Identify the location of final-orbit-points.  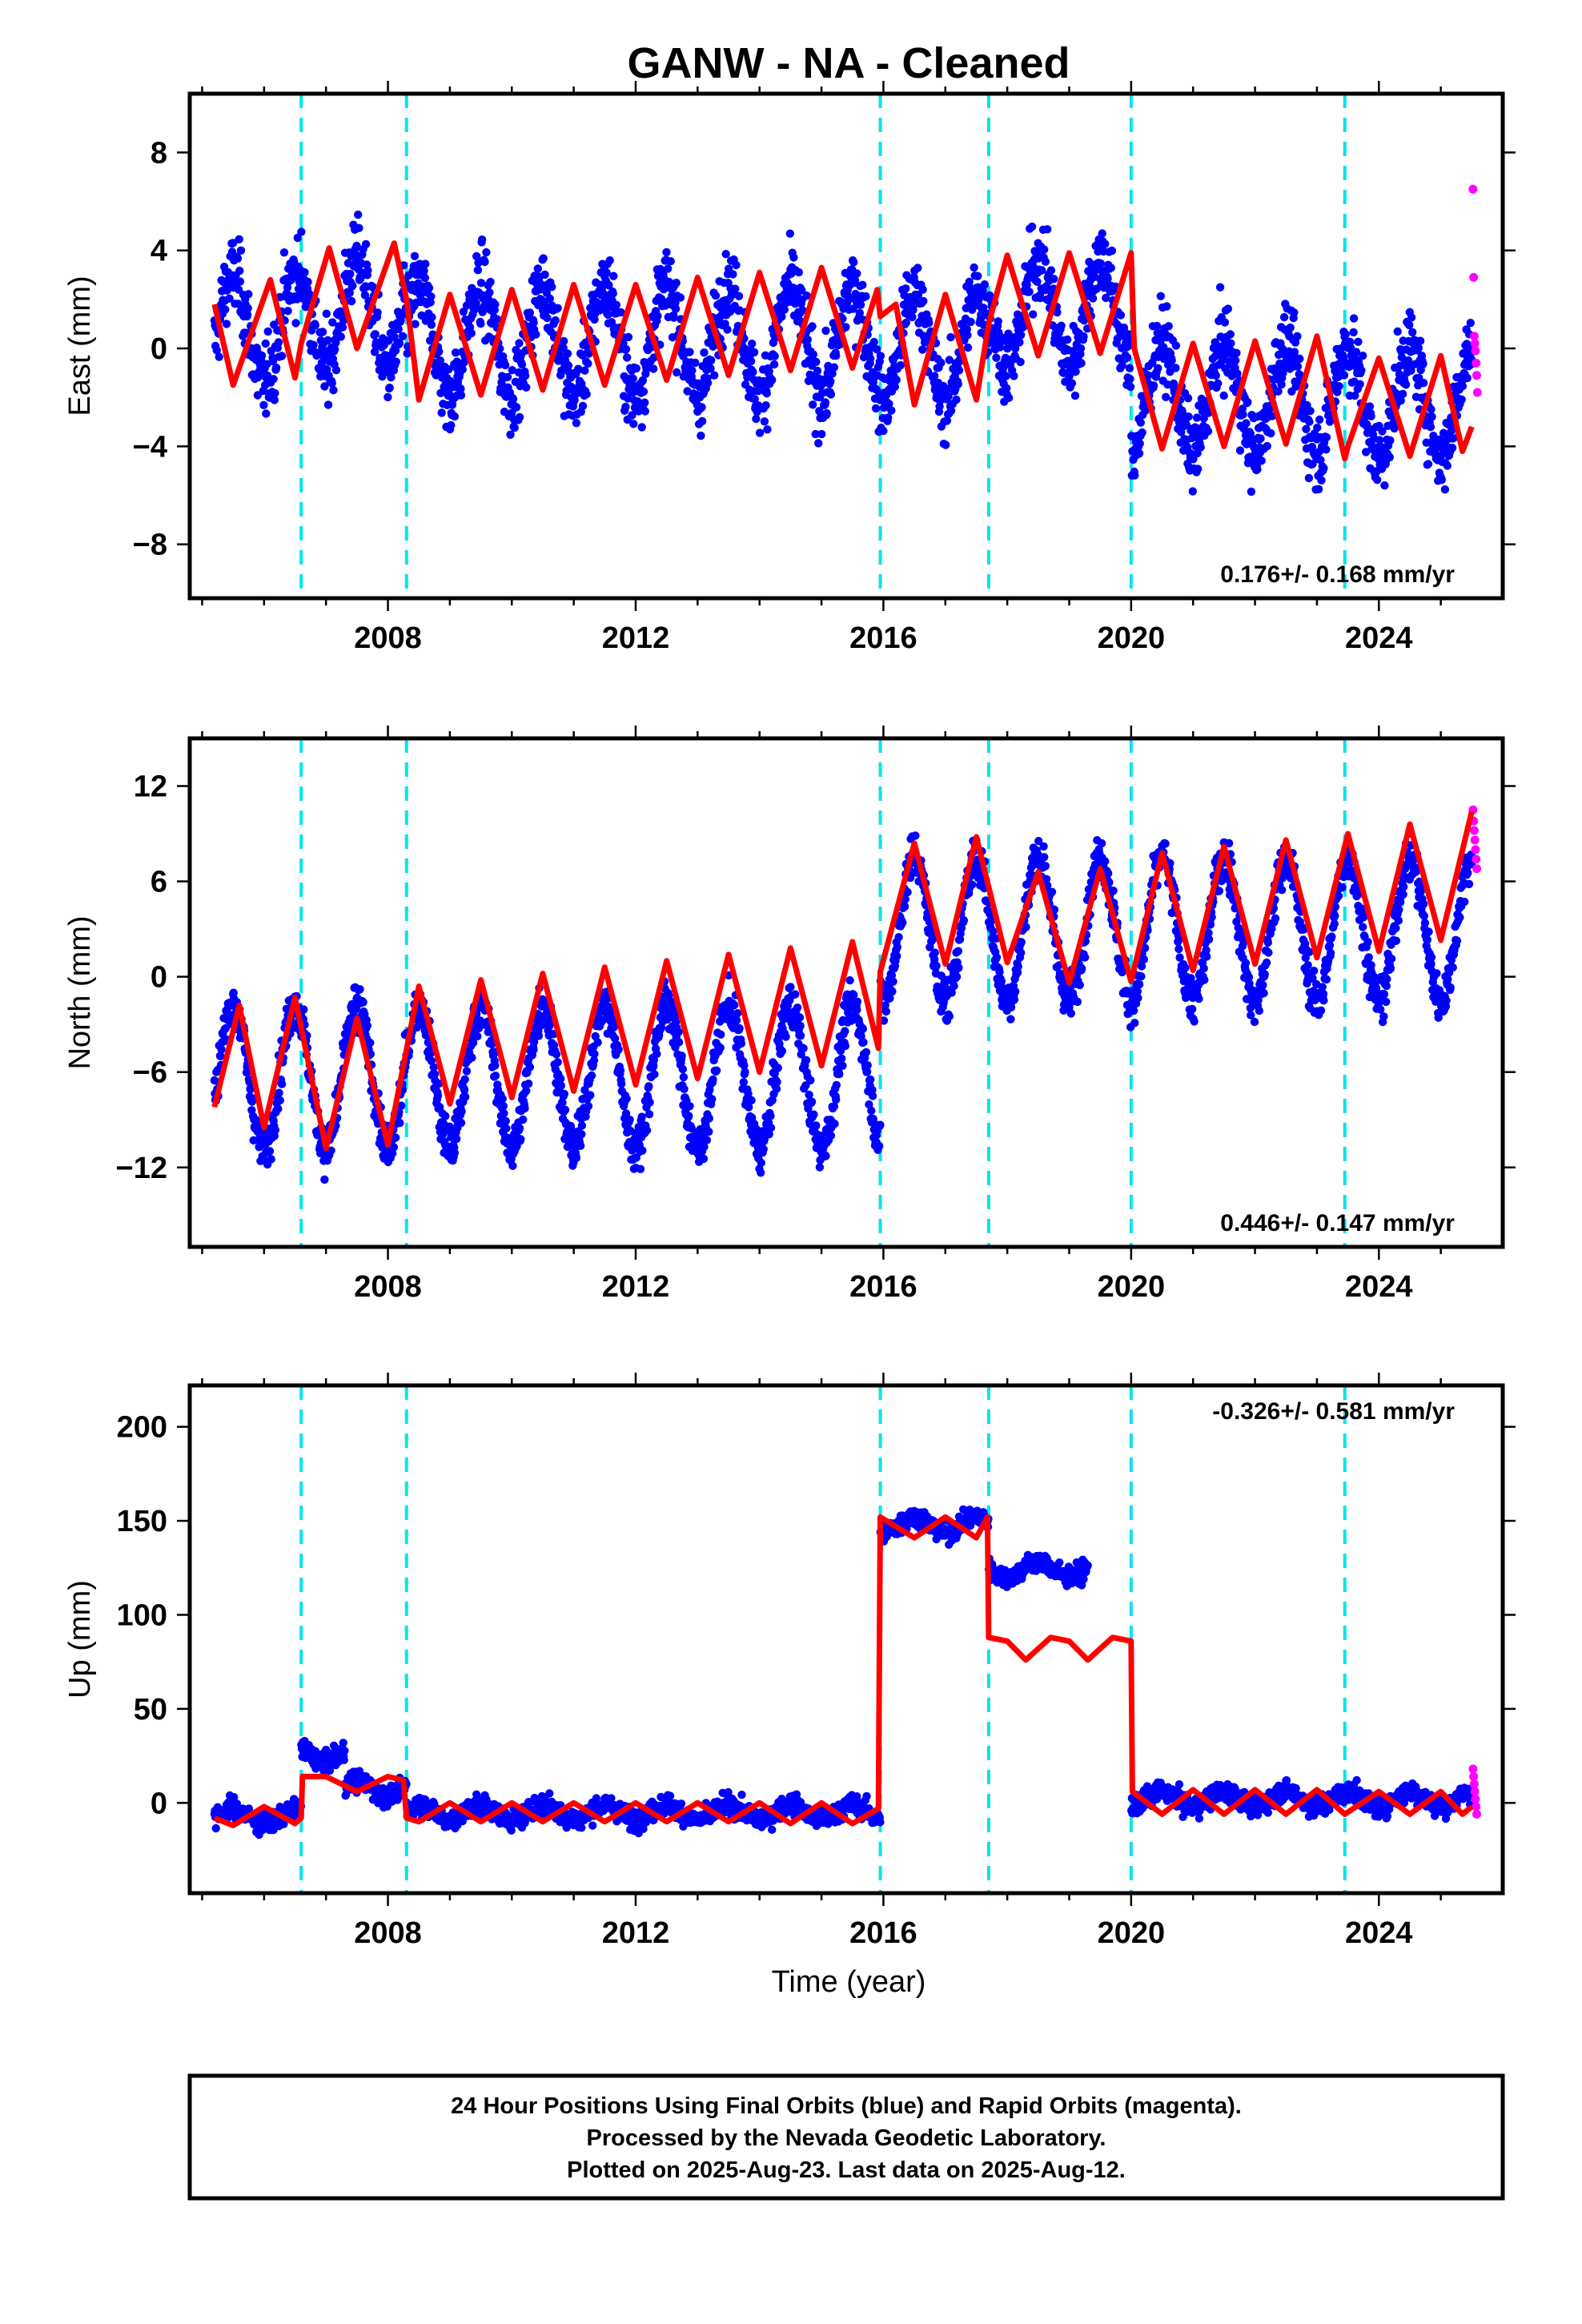
(843, 1006).